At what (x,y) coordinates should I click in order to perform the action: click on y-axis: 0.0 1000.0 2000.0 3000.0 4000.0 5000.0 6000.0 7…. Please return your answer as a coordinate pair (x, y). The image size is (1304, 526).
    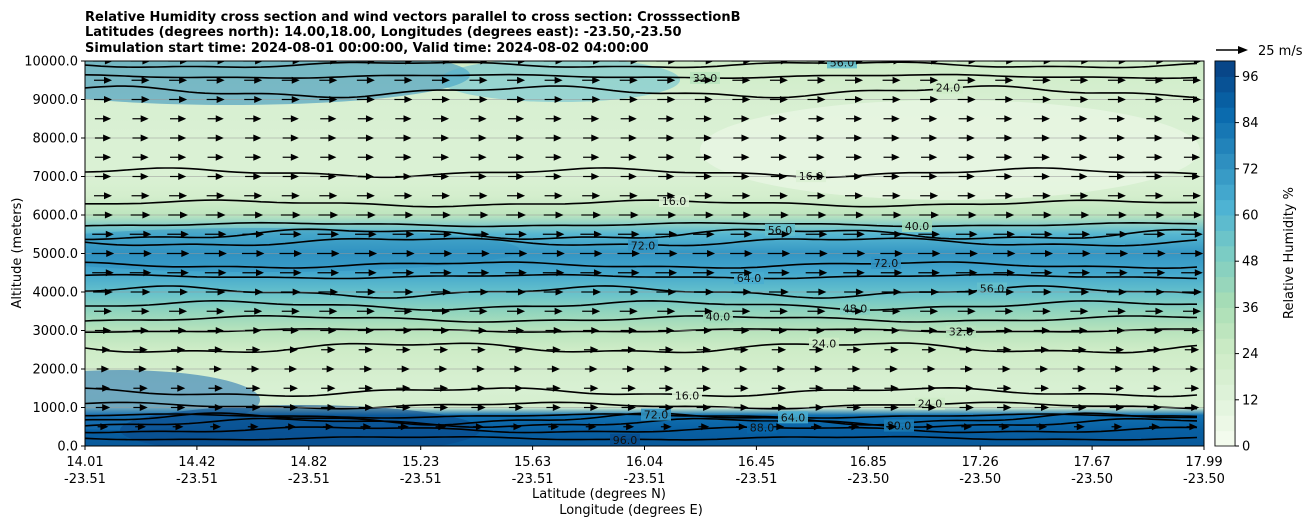
    Looking at the image, I should click on (54, 255).